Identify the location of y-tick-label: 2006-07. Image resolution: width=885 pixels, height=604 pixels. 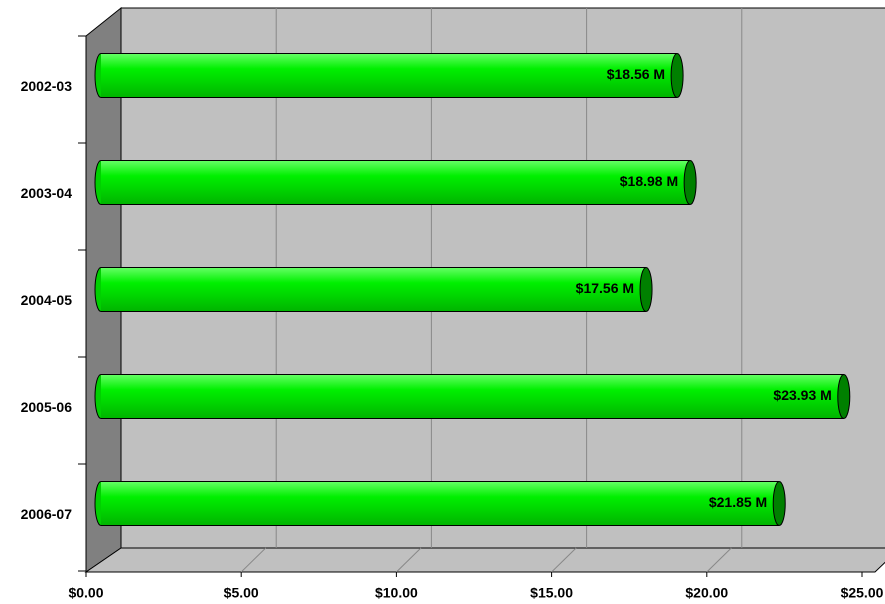
(47, 514).